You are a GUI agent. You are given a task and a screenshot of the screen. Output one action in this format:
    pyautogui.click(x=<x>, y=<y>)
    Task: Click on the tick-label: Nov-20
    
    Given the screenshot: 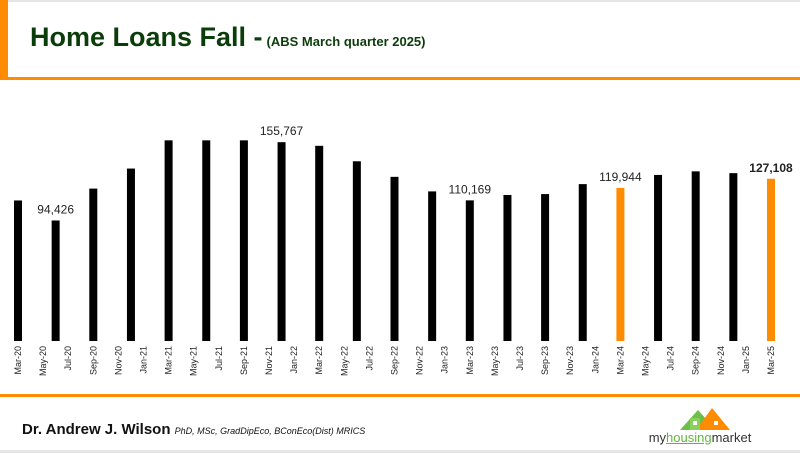 What is the action you would take?
    pyautogui.click(x=118, y=360)
    